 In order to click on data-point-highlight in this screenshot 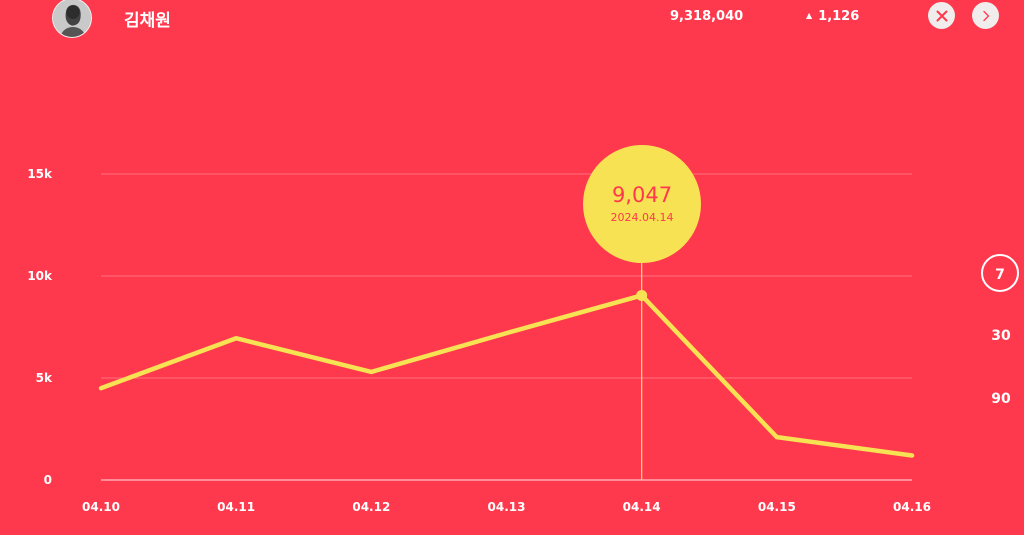, I will do `click(642, 295)`.